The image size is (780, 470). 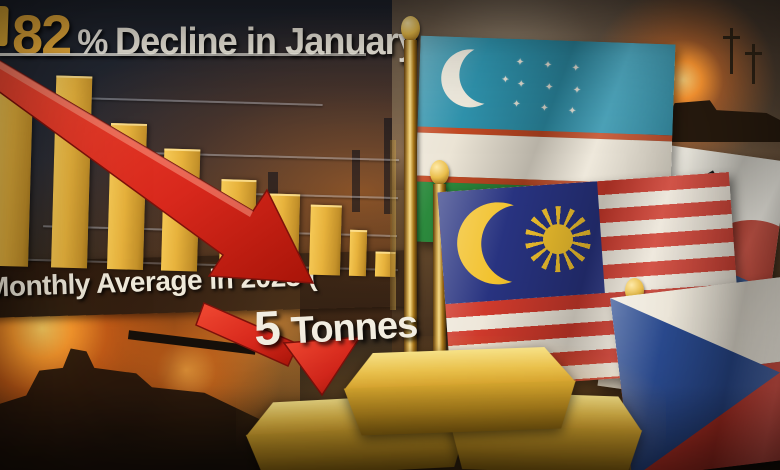 I want to click on callout-tonnes: 5 Tonnes, so click(x=336, y=325).